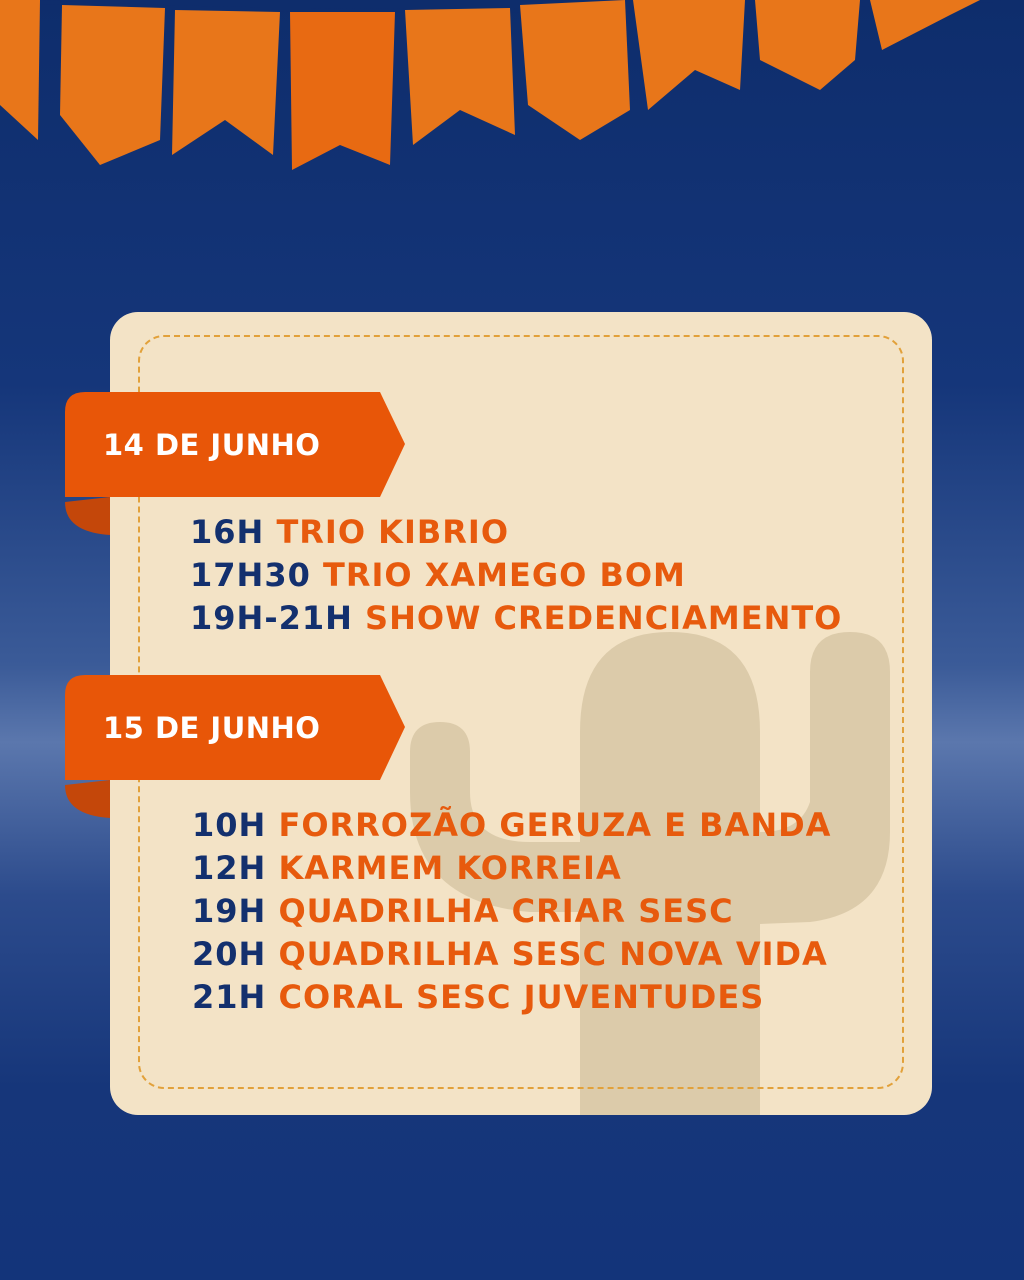 The image size is (1024, 1280). What do you see at coordinates (506, 911) in the screenshot?
I see `event-act: QUADRILHA CRIAR SESC` at bounding box center [506, 911].